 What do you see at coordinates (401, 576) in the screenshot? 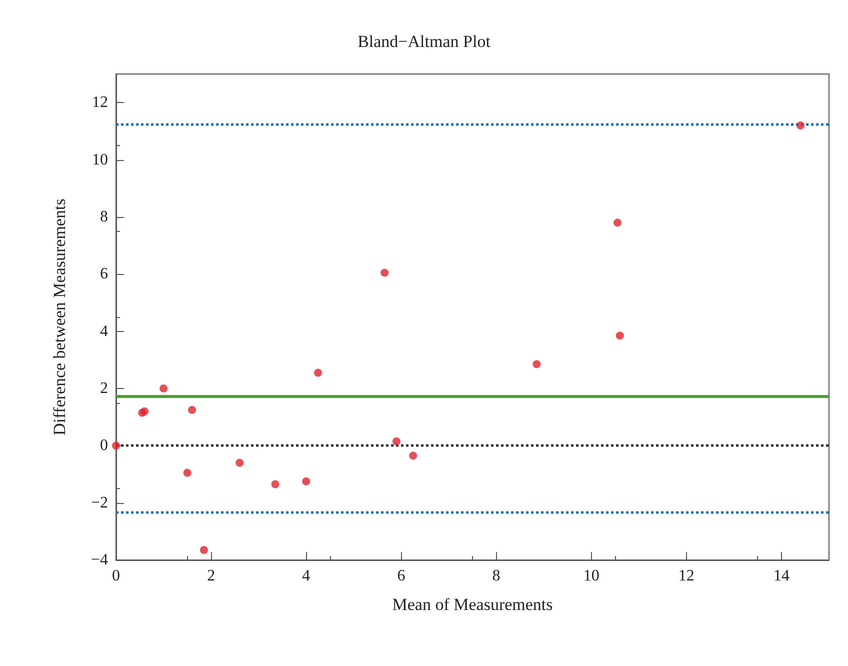
I see `x-tick-label: 6` at bounding box center [401, 576].